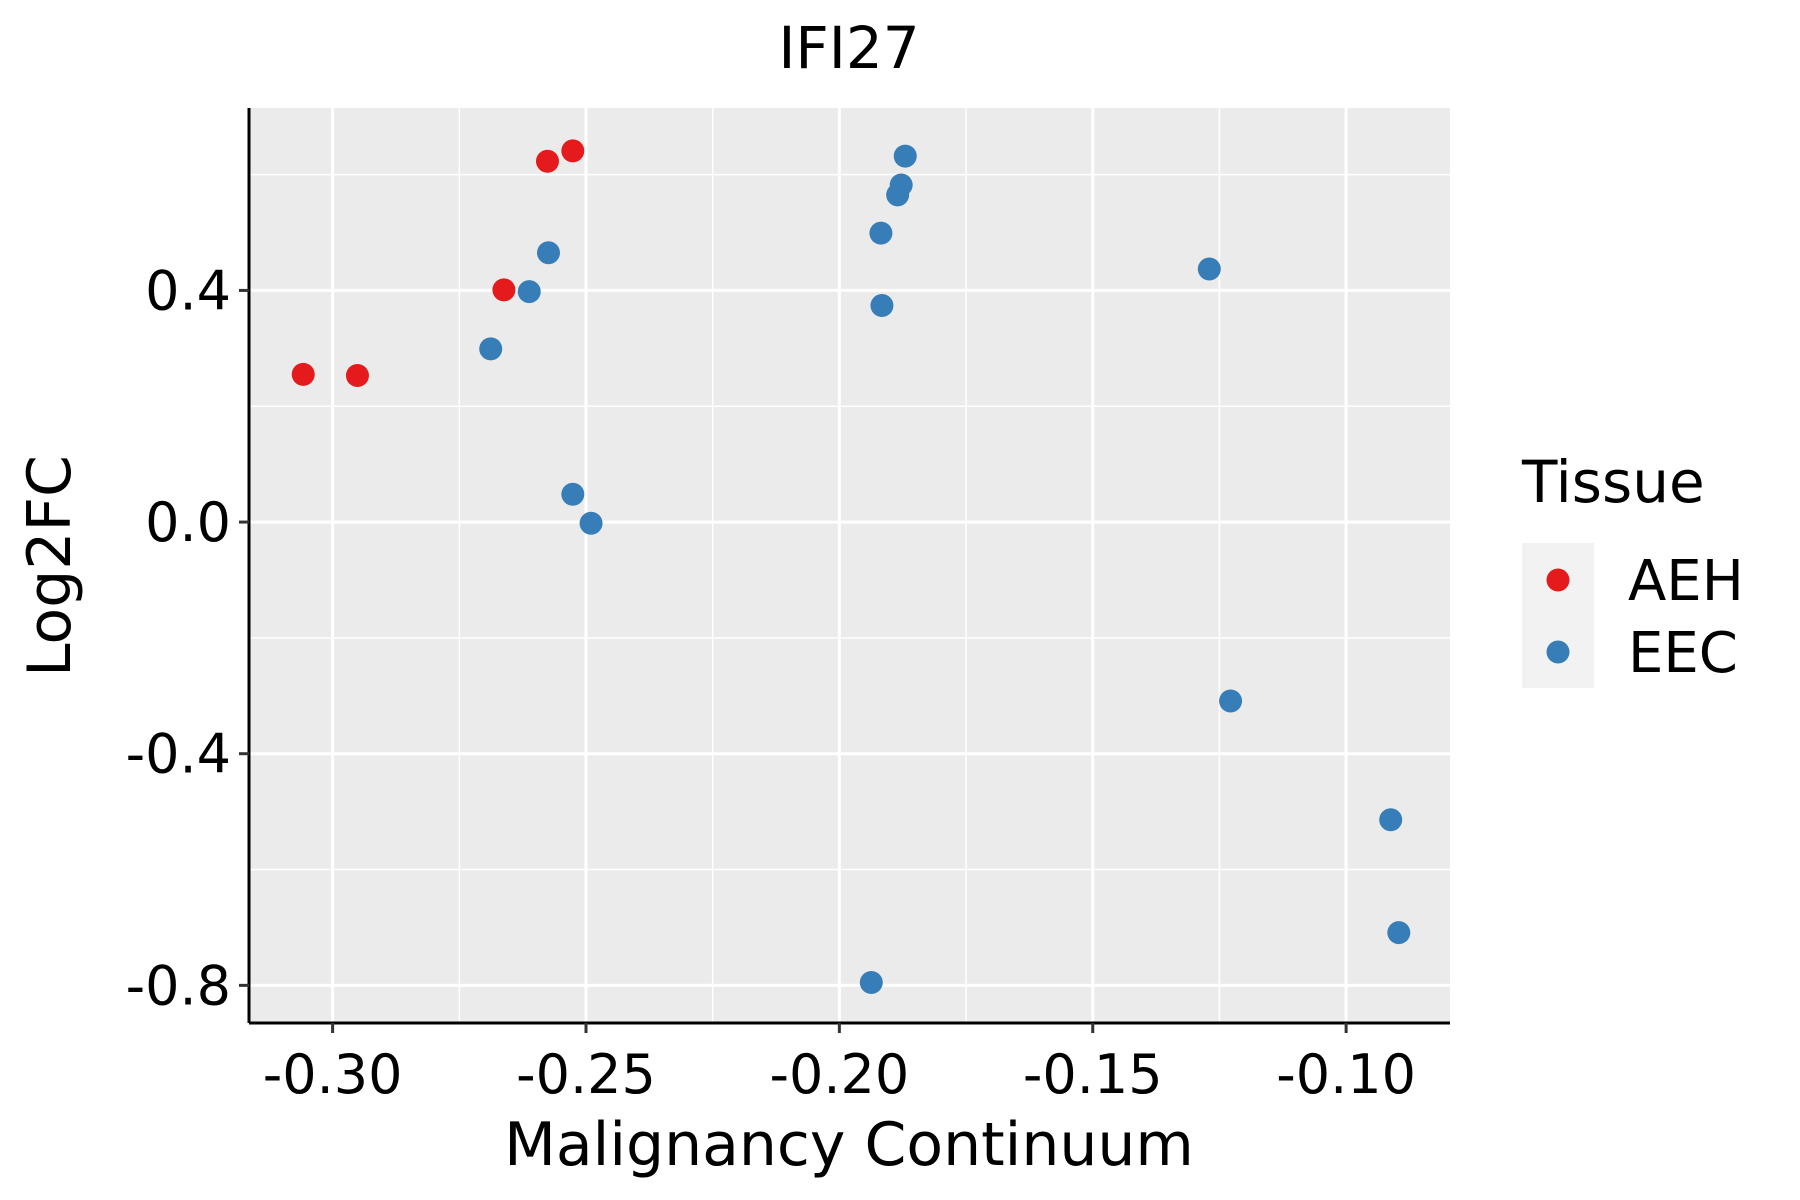  Describe the element at coordinates (1093, 1074) in the screenshot. I see `x-tick-label: -0.15` at that location.